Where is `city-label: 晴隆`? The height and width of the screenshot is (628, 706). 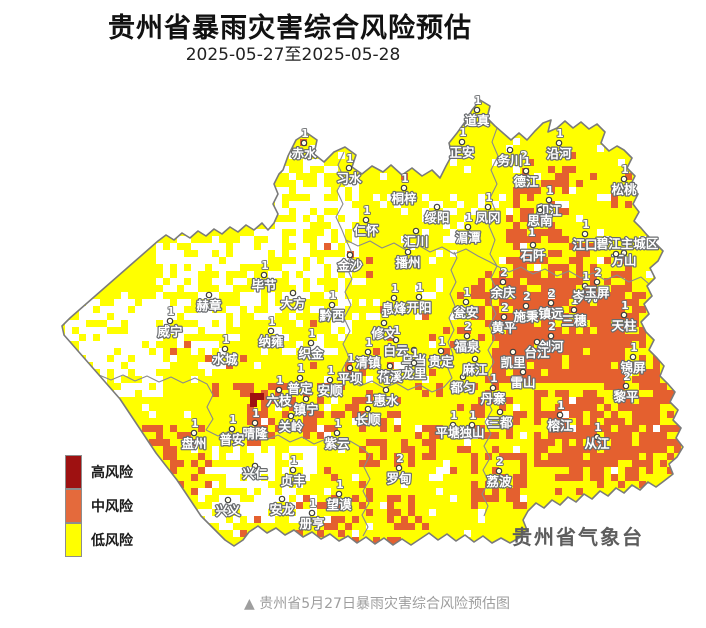
city-label: 晴隆 is located at coordinates (255, 433).